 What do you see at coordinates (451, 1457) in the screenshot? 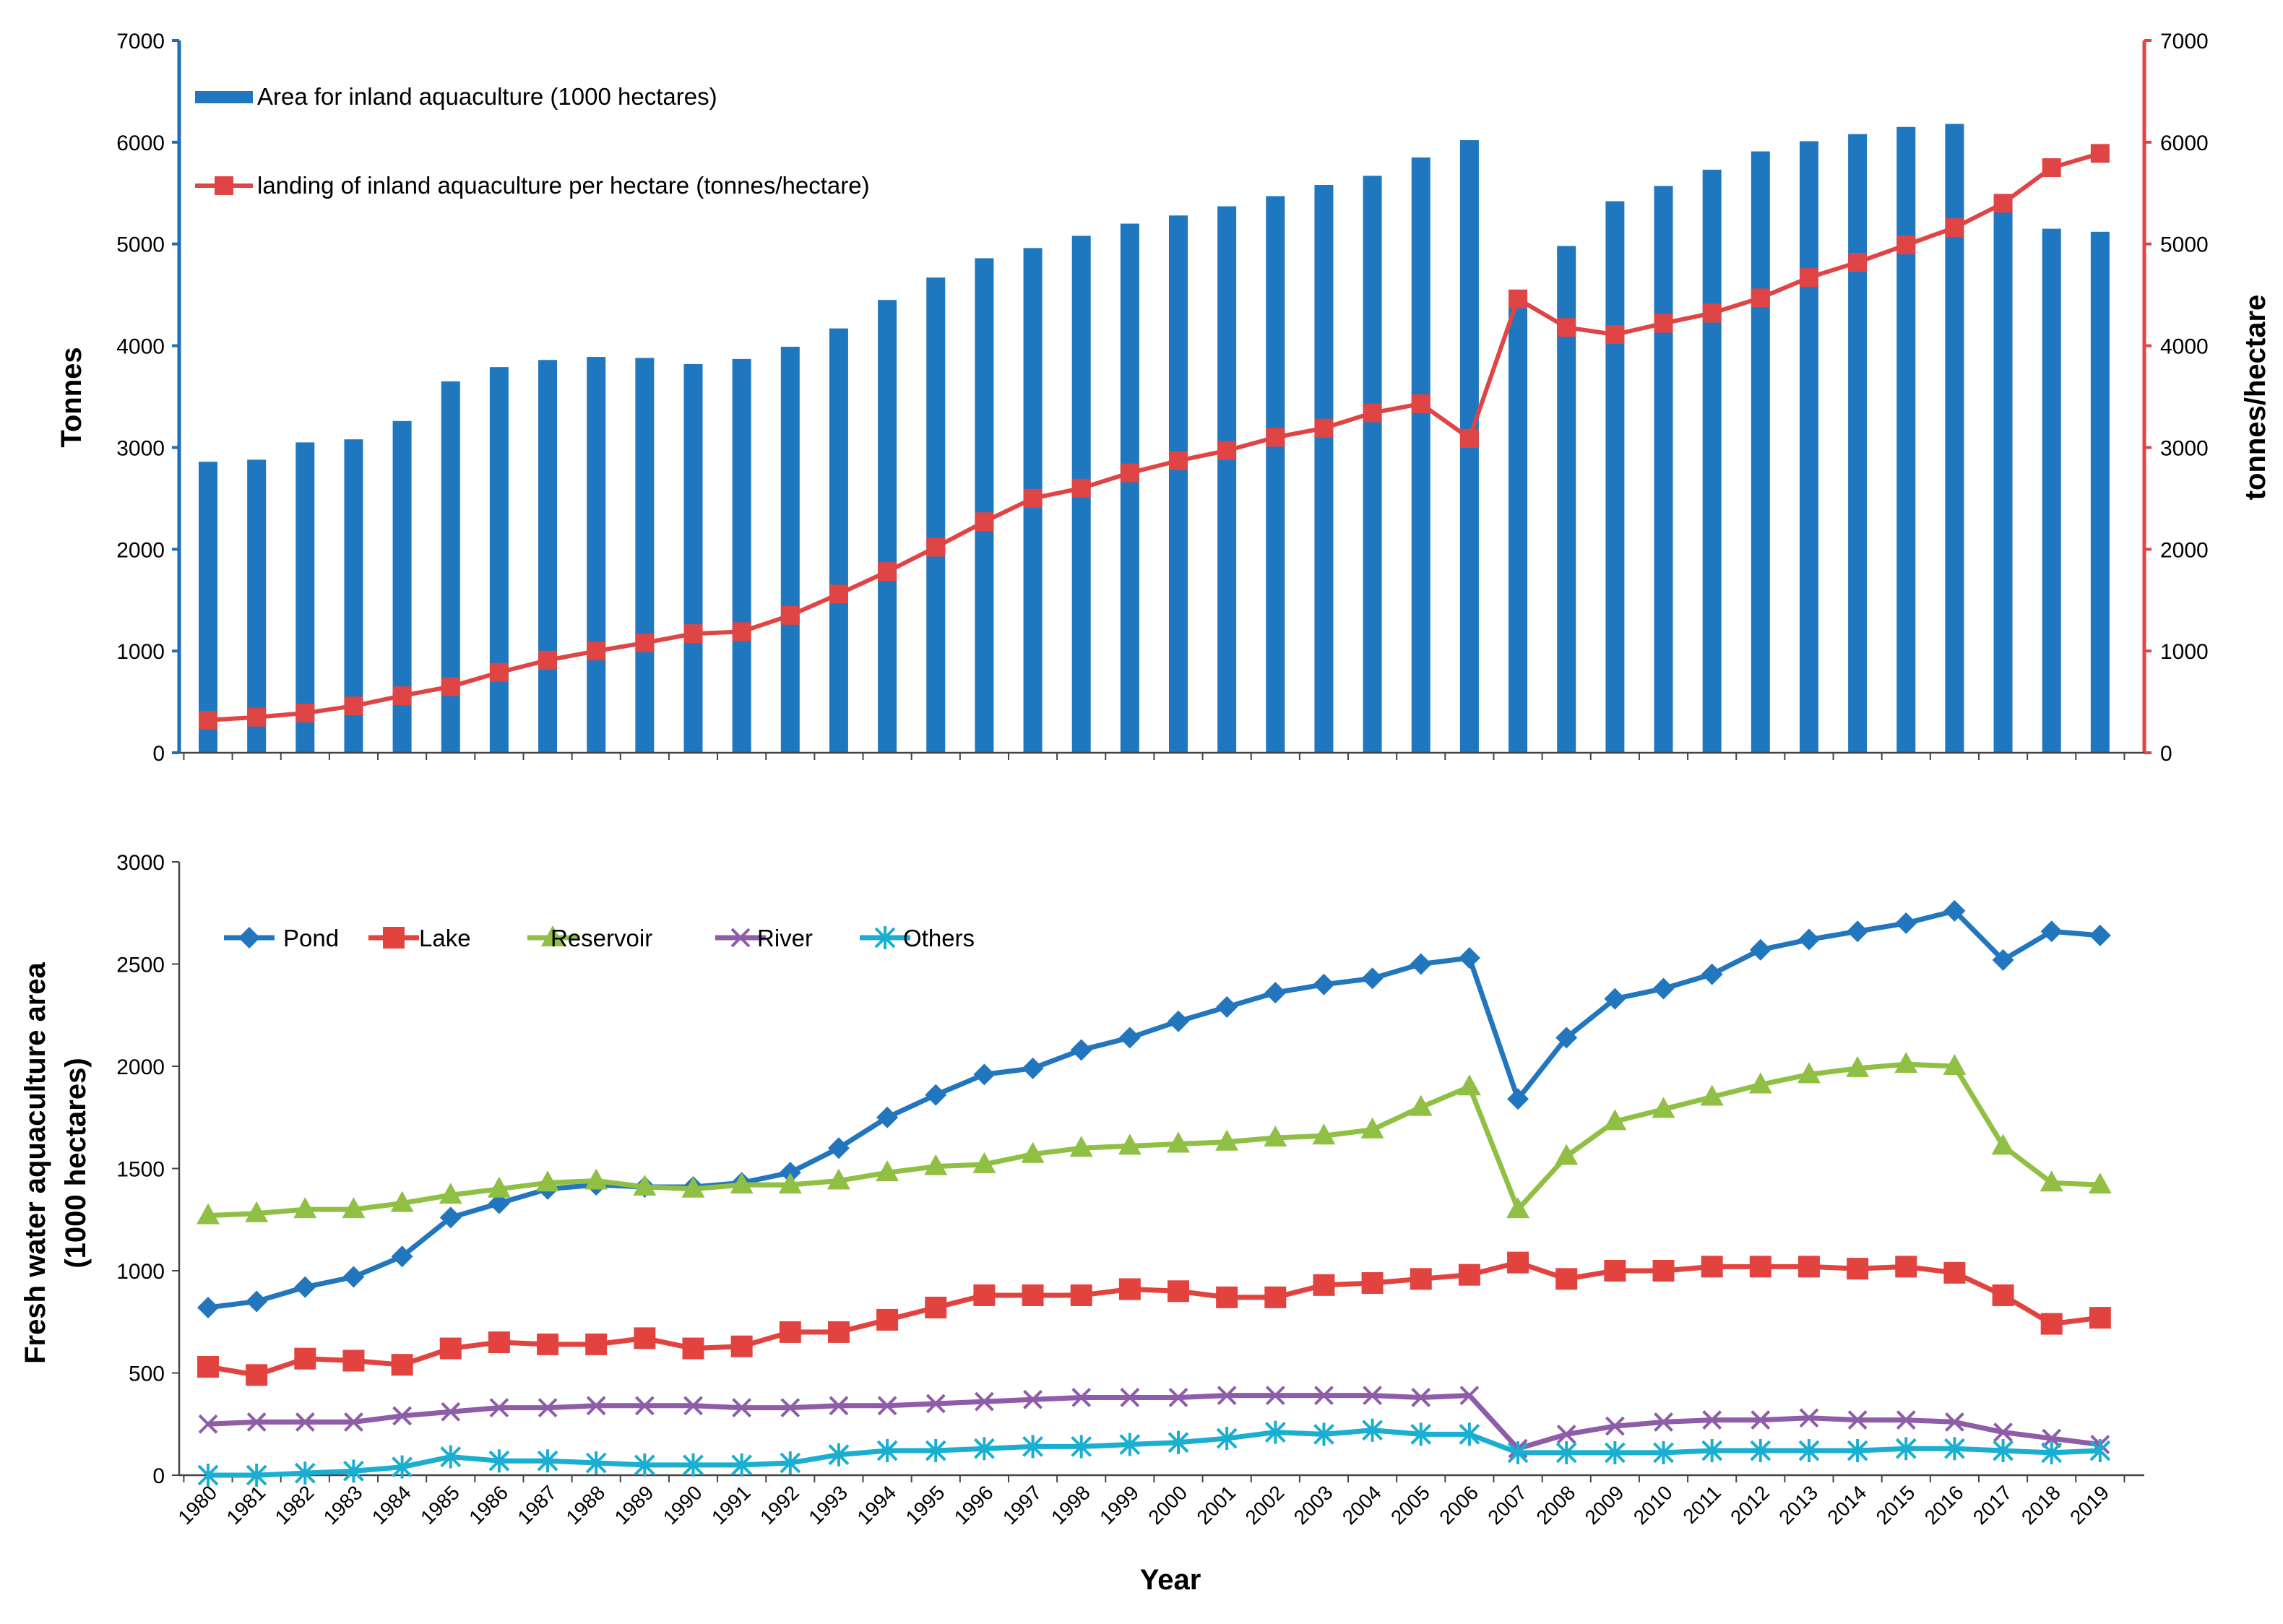
I see `others-marker-1985` at bounding box center [451, 1457].